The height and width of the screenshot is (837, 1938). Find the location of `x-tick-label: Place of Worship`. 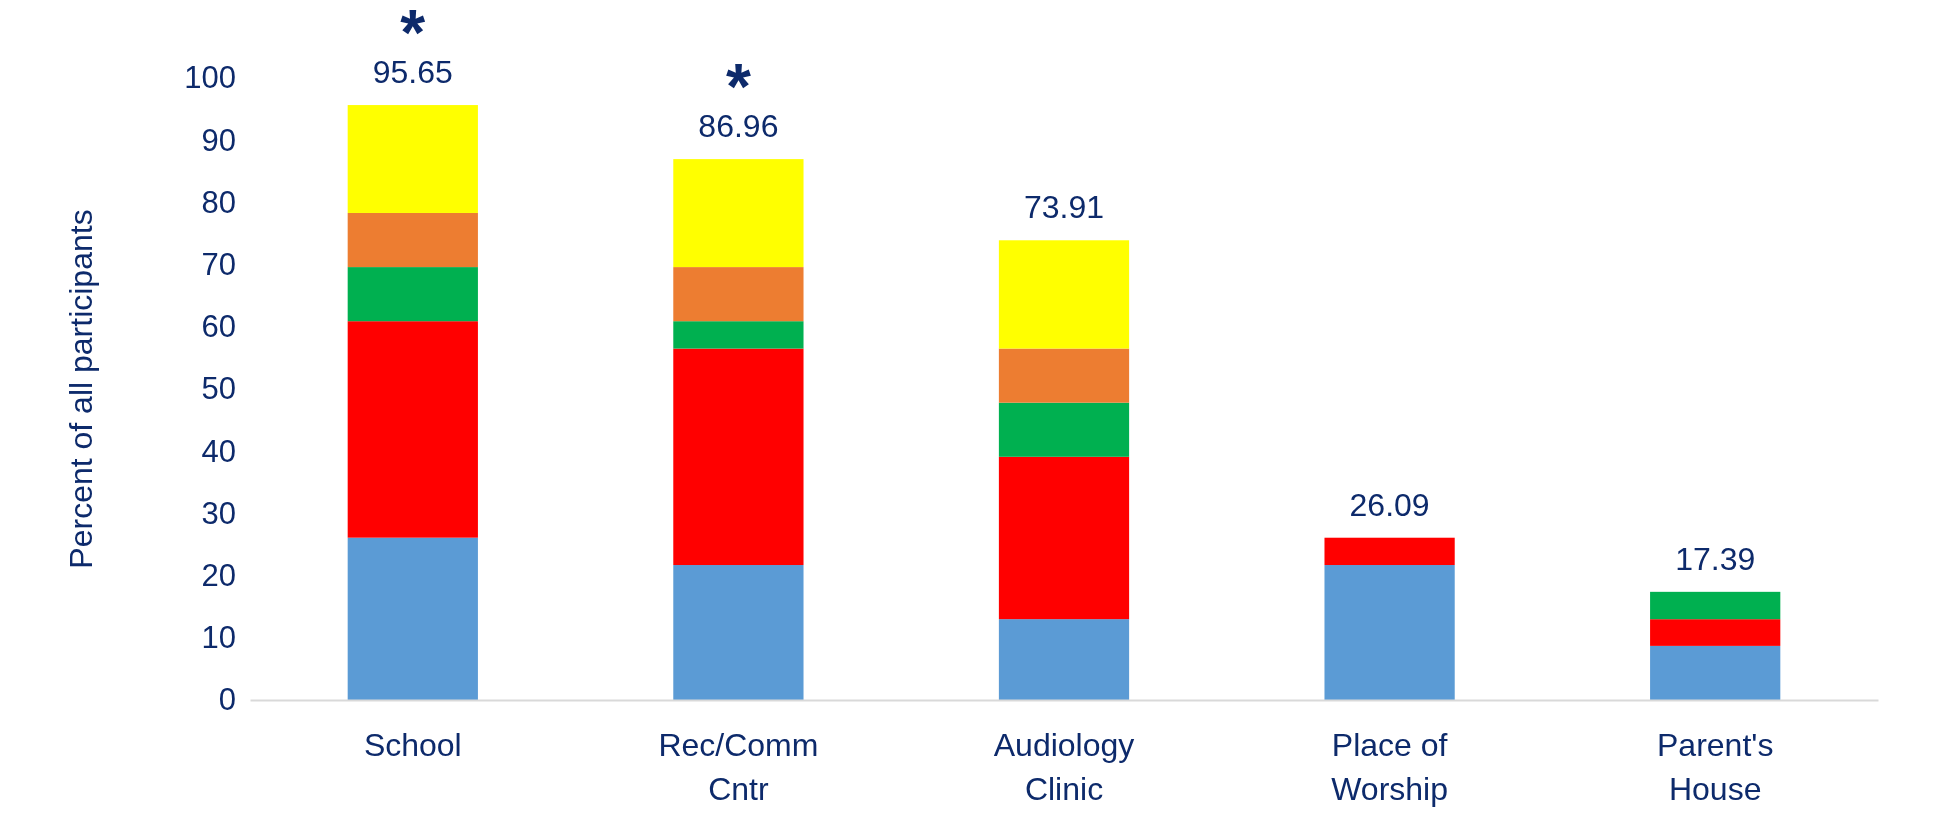

x-tick-label: Place of Worship is located at coordinates (1389, 767).